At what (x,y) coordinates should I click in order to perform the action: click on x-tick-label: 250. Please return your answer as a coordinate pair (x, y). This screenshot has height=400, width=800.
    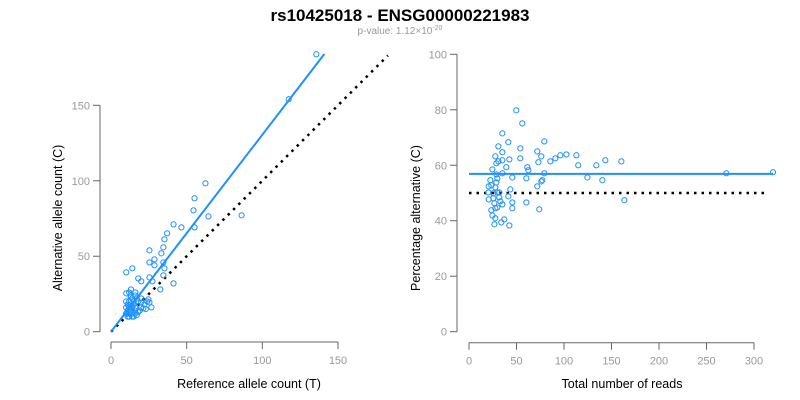
    Looking at the image, I should click on (706, 362).